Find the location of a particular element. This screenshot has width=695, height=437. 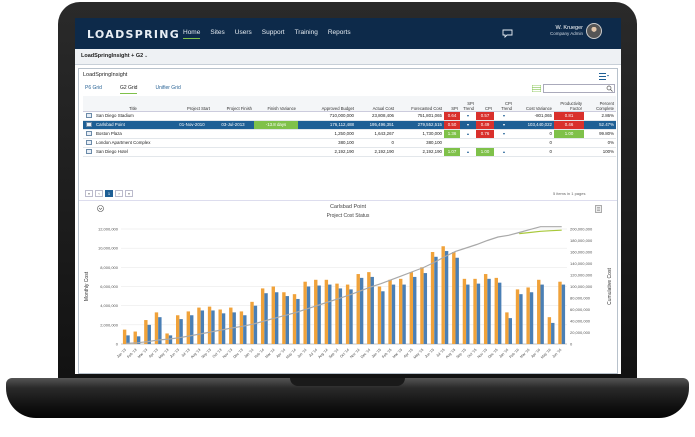

column-header: Cost Variance is located at coordinates (534, 104).